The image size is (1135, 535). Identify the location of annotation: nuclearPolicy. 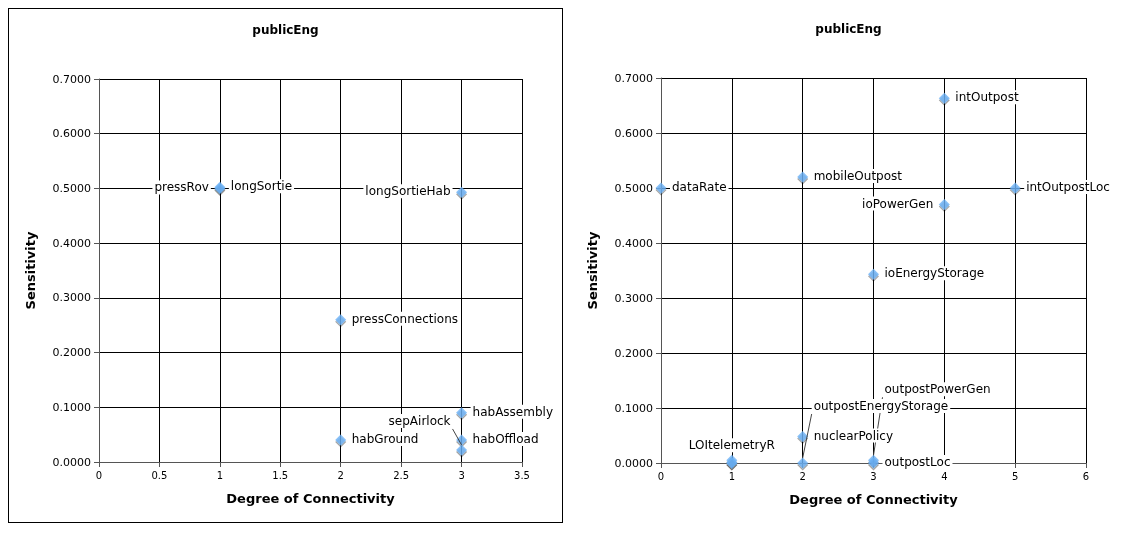
(853, 435).